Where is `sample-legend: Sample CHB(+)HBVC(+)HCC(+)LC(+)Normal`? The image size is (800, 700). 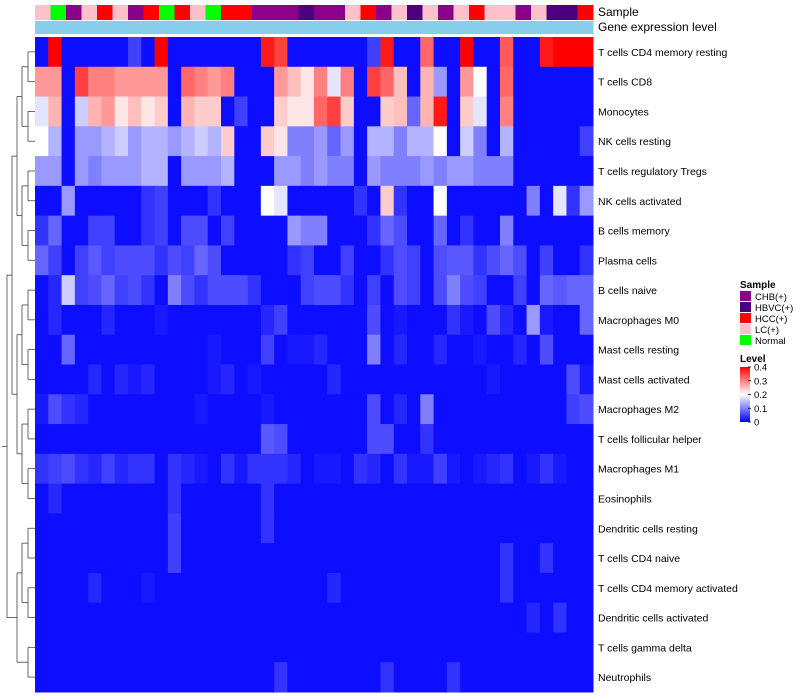 sample-legend: Sample CHB(+)HBVC(+)HCC(+)LC(+)Normal is located at coordinates (766, 313).